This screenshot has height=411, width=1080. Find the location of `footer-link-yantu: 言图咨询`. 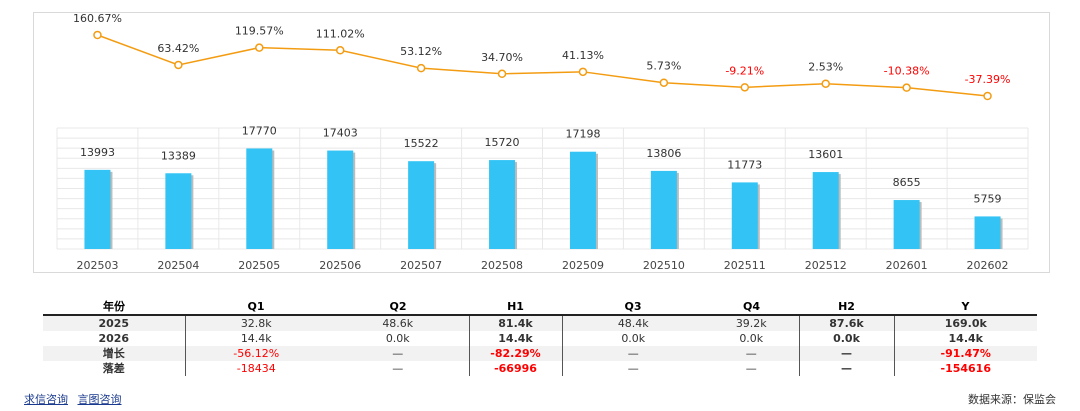

footer-link-yantu: 言图咨询 is located at coordinates (99, 399).